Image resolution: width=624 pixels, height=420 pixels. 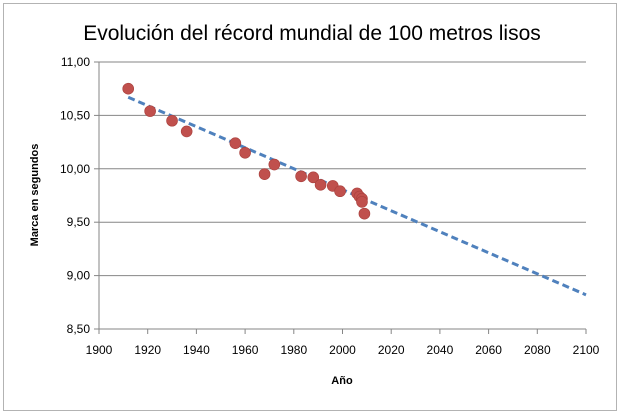 What do you see at coordinates (342, 350) in the screenshot?
I see `x-tick-label: 2000` at bounding box center [342, 350].